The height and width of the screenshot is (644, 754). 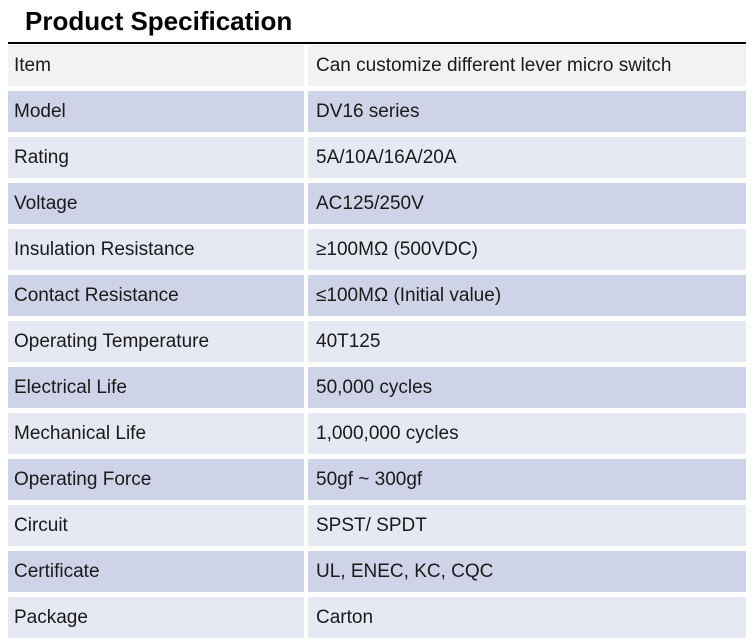 I want to click on spec-row: Package Carton, so click(x=377, y=618).